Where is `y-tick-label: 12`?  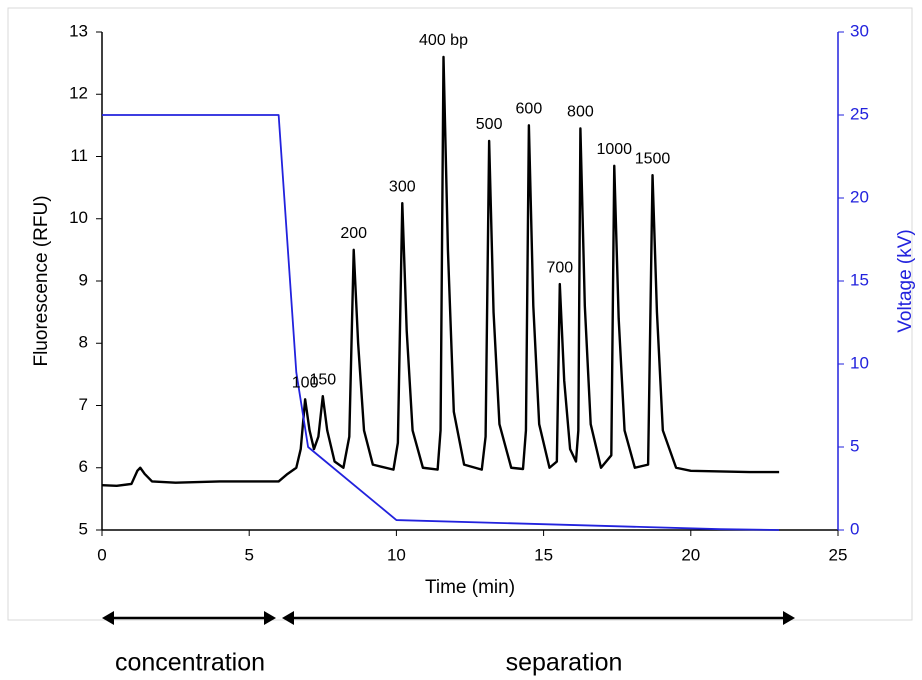 y-tick-label: 12 is located at coordinates (78, 93).